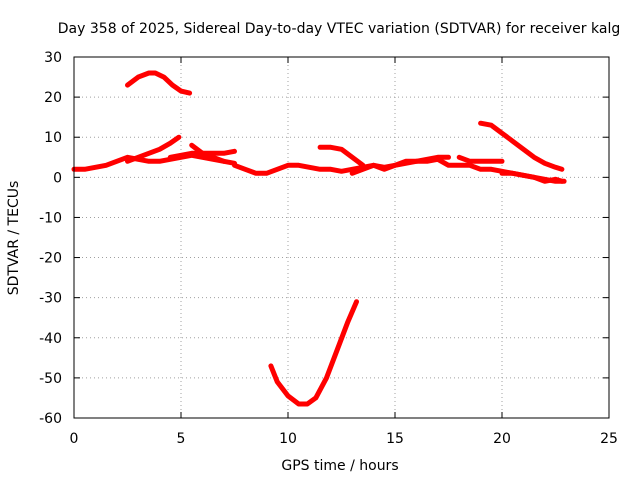 This screenshot has height=480, width=640. I want to click on x-tick-label: 25, so click(609, 439).